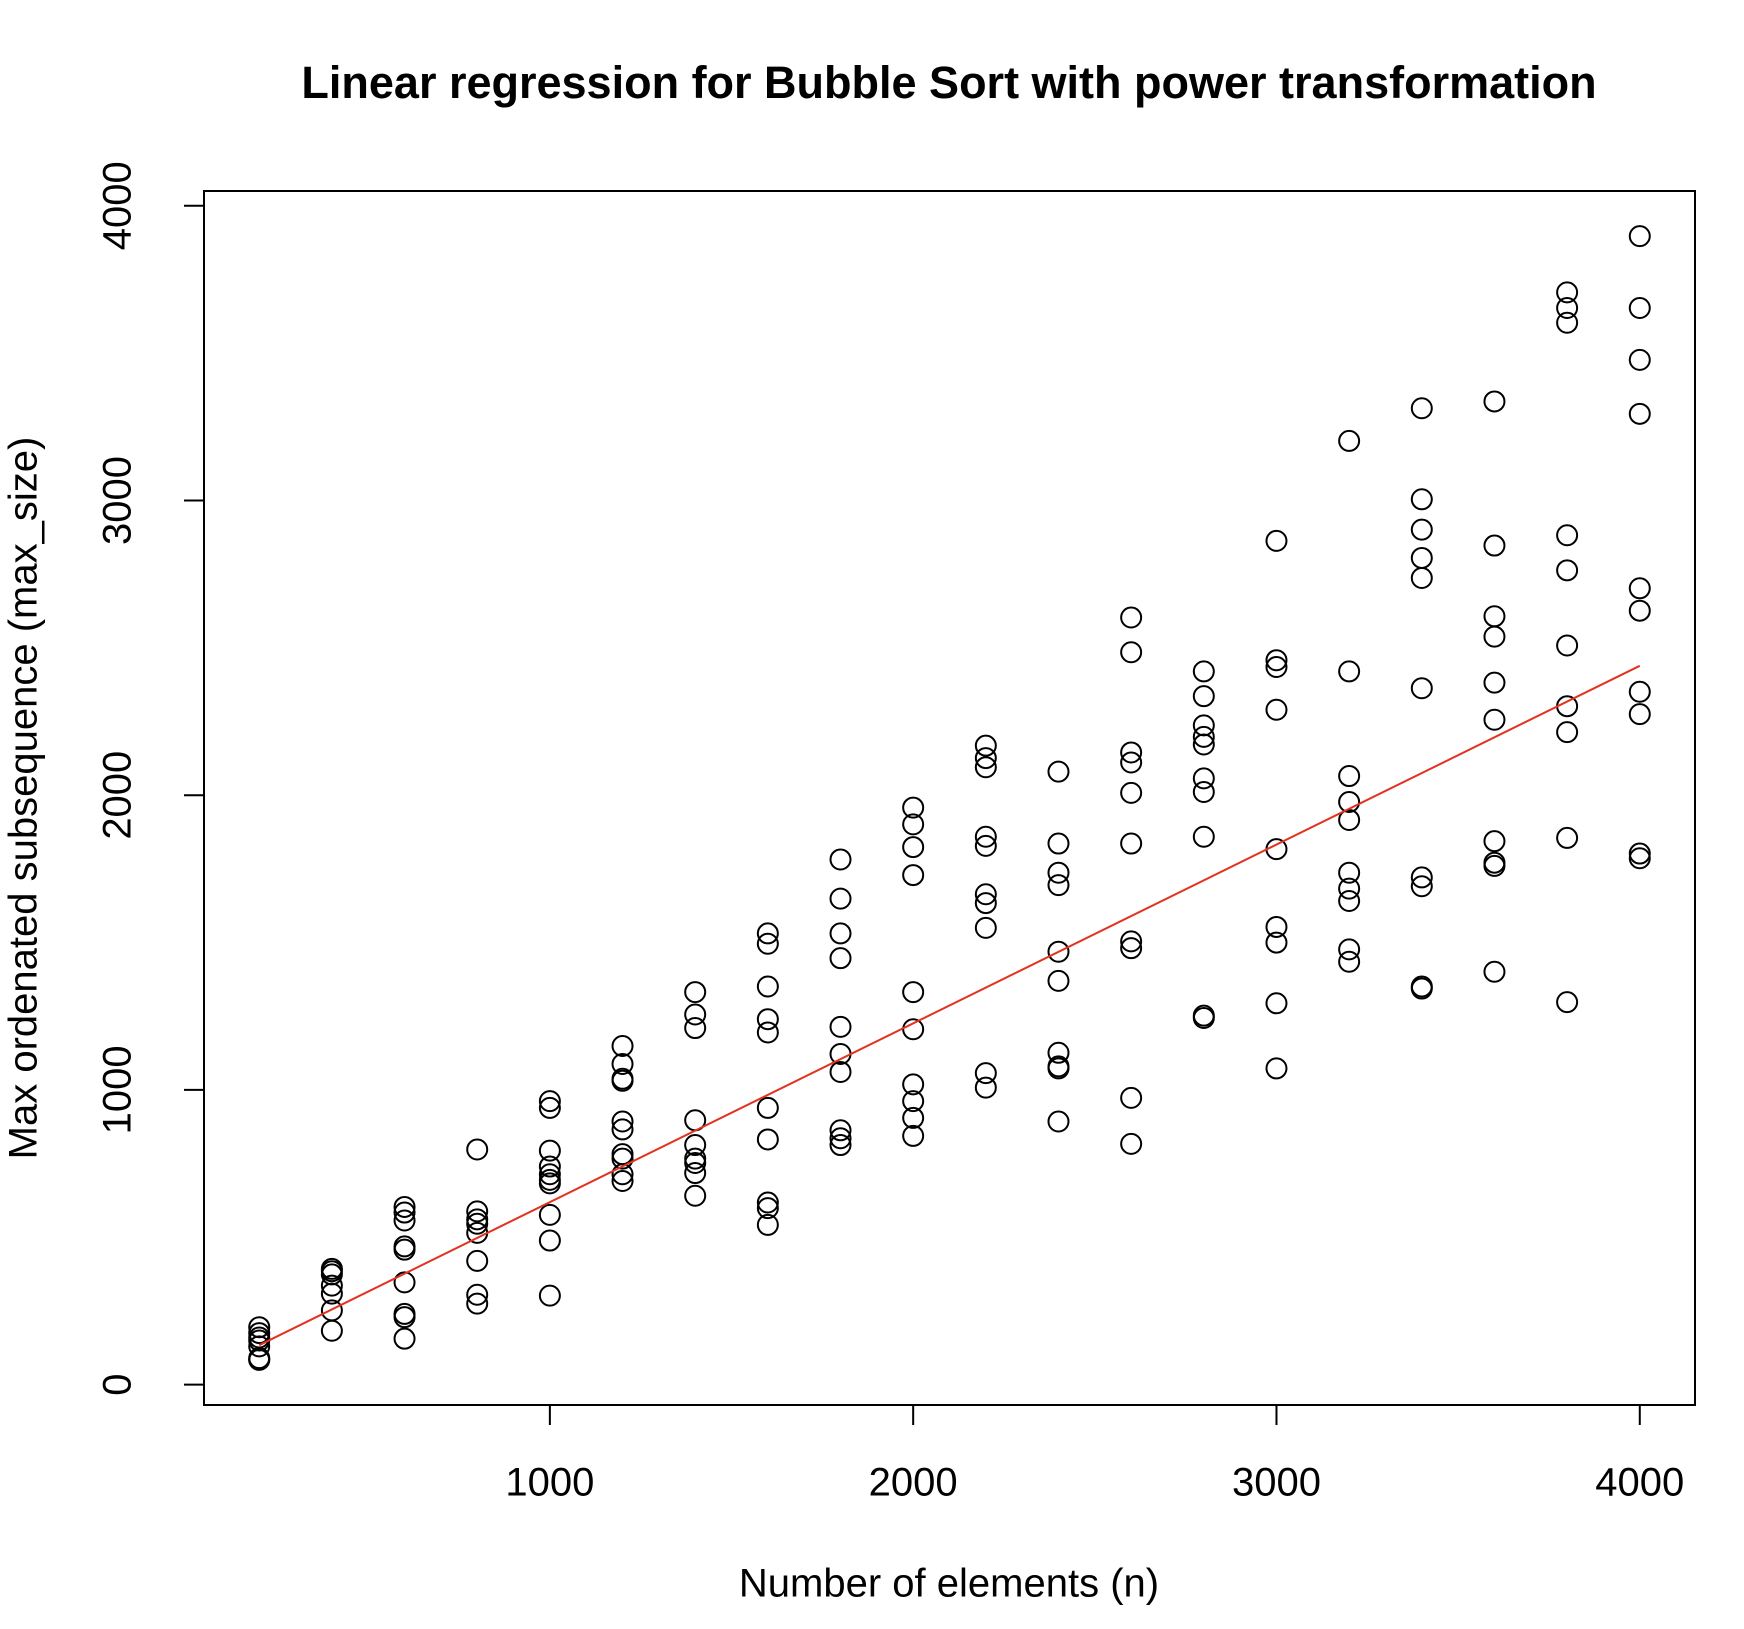  Describe the element at coordinates (1639, 1483) in the screenshot. I see `x-tick-label: 4000` at that location.